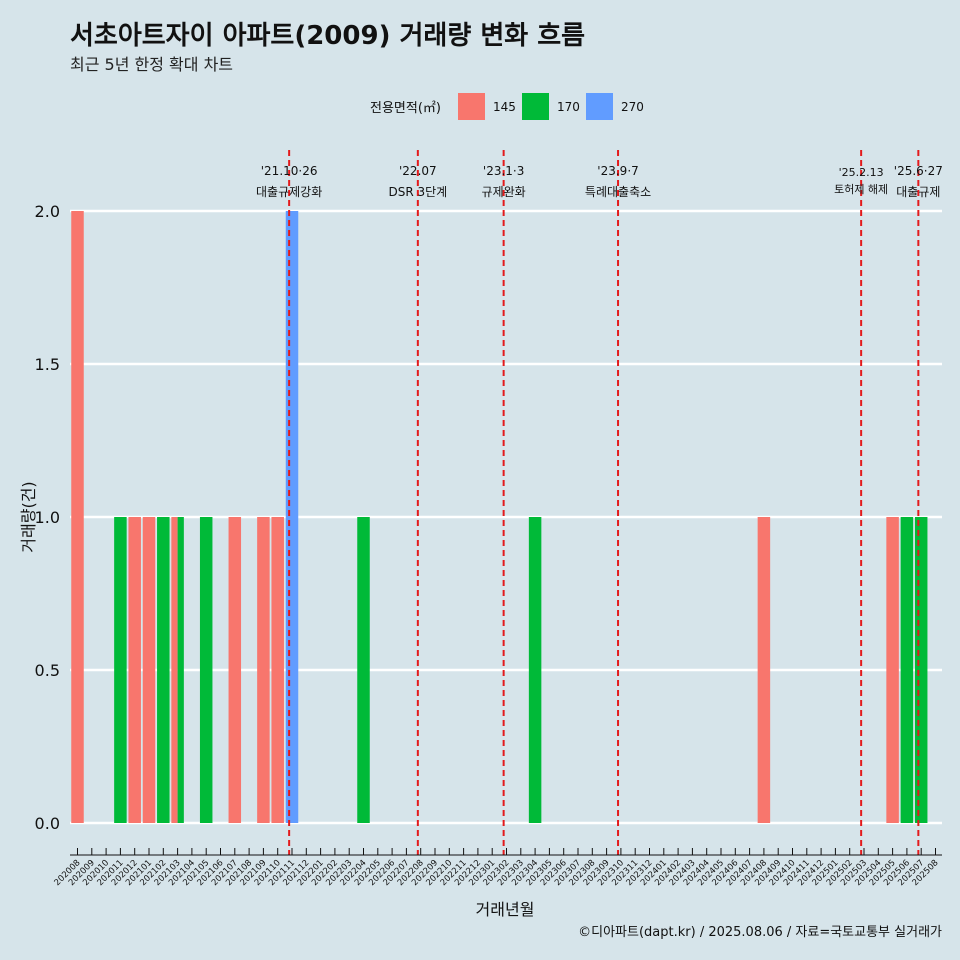 Image resolution: width=960 pixels, height=960 pixels. What do you see at coordinates (47, 211) in the screenshot?
I see `y-tick-label: 2.0` at bounding box center [47, 211].